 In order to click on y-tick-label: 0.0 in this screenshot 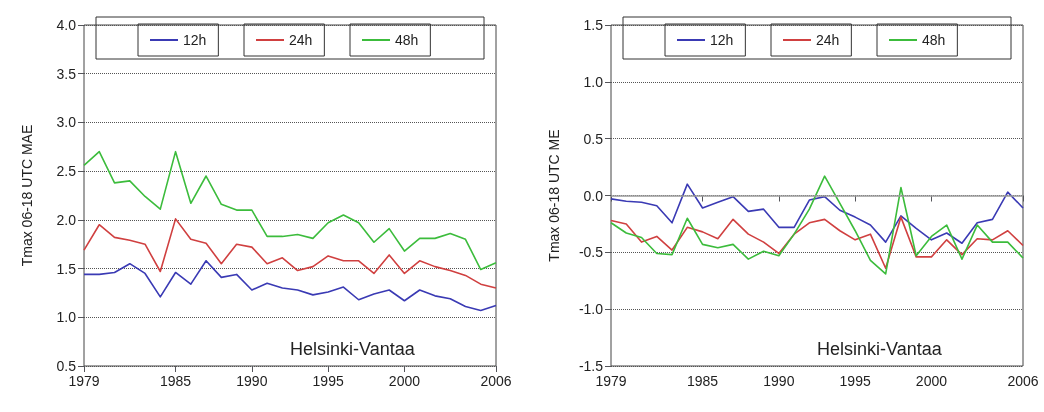, I will do `click(593, 195)`.